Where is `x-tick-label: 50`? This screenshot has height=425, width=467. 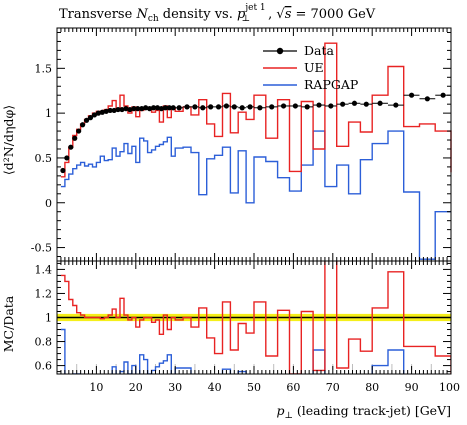 x-tick-label: 50 is located at coordinates (254, 387).